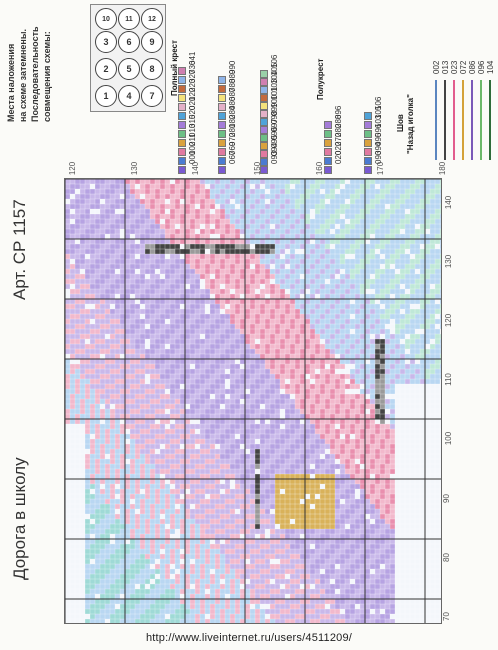 The width and height of the screenshot is (498, 650). I want to click on row-tick-label: 70, so click(446, 616).